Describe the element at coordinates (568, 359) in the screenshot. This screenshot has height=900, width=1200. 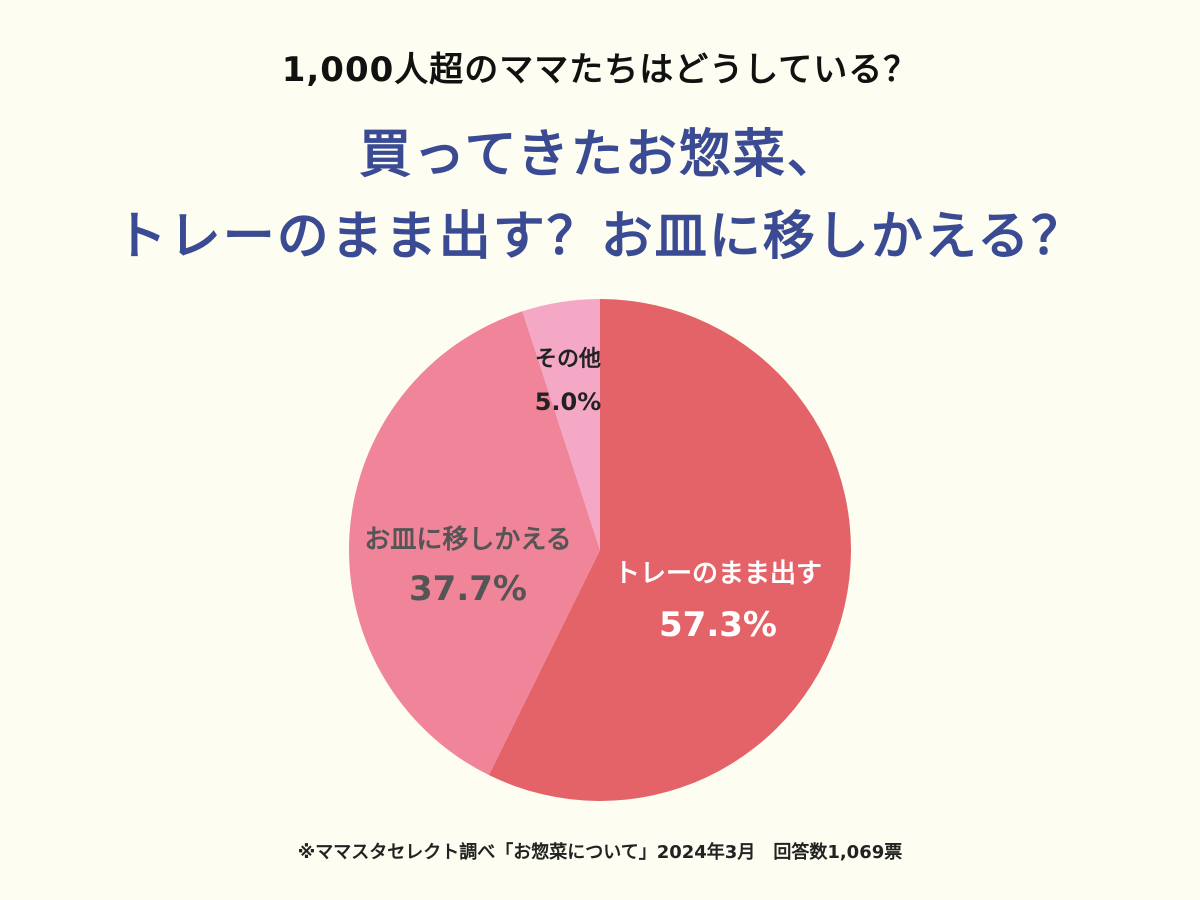
I see `slice-label-3: その他` at that location.